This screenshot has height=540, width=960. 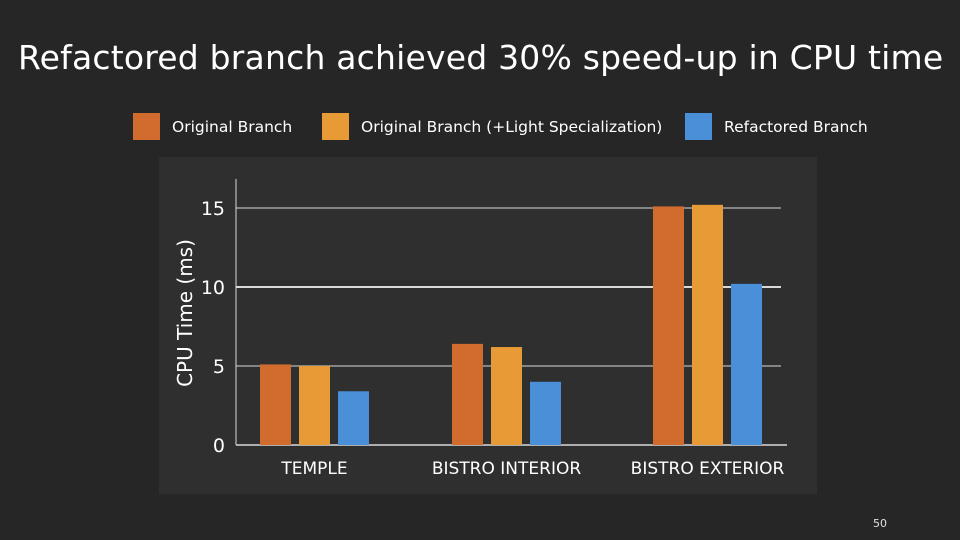 What do you see at coordinates (146, 126) in the screenshot?
I see `legend-swatch-original-branch` at bounding box center [146, 126].